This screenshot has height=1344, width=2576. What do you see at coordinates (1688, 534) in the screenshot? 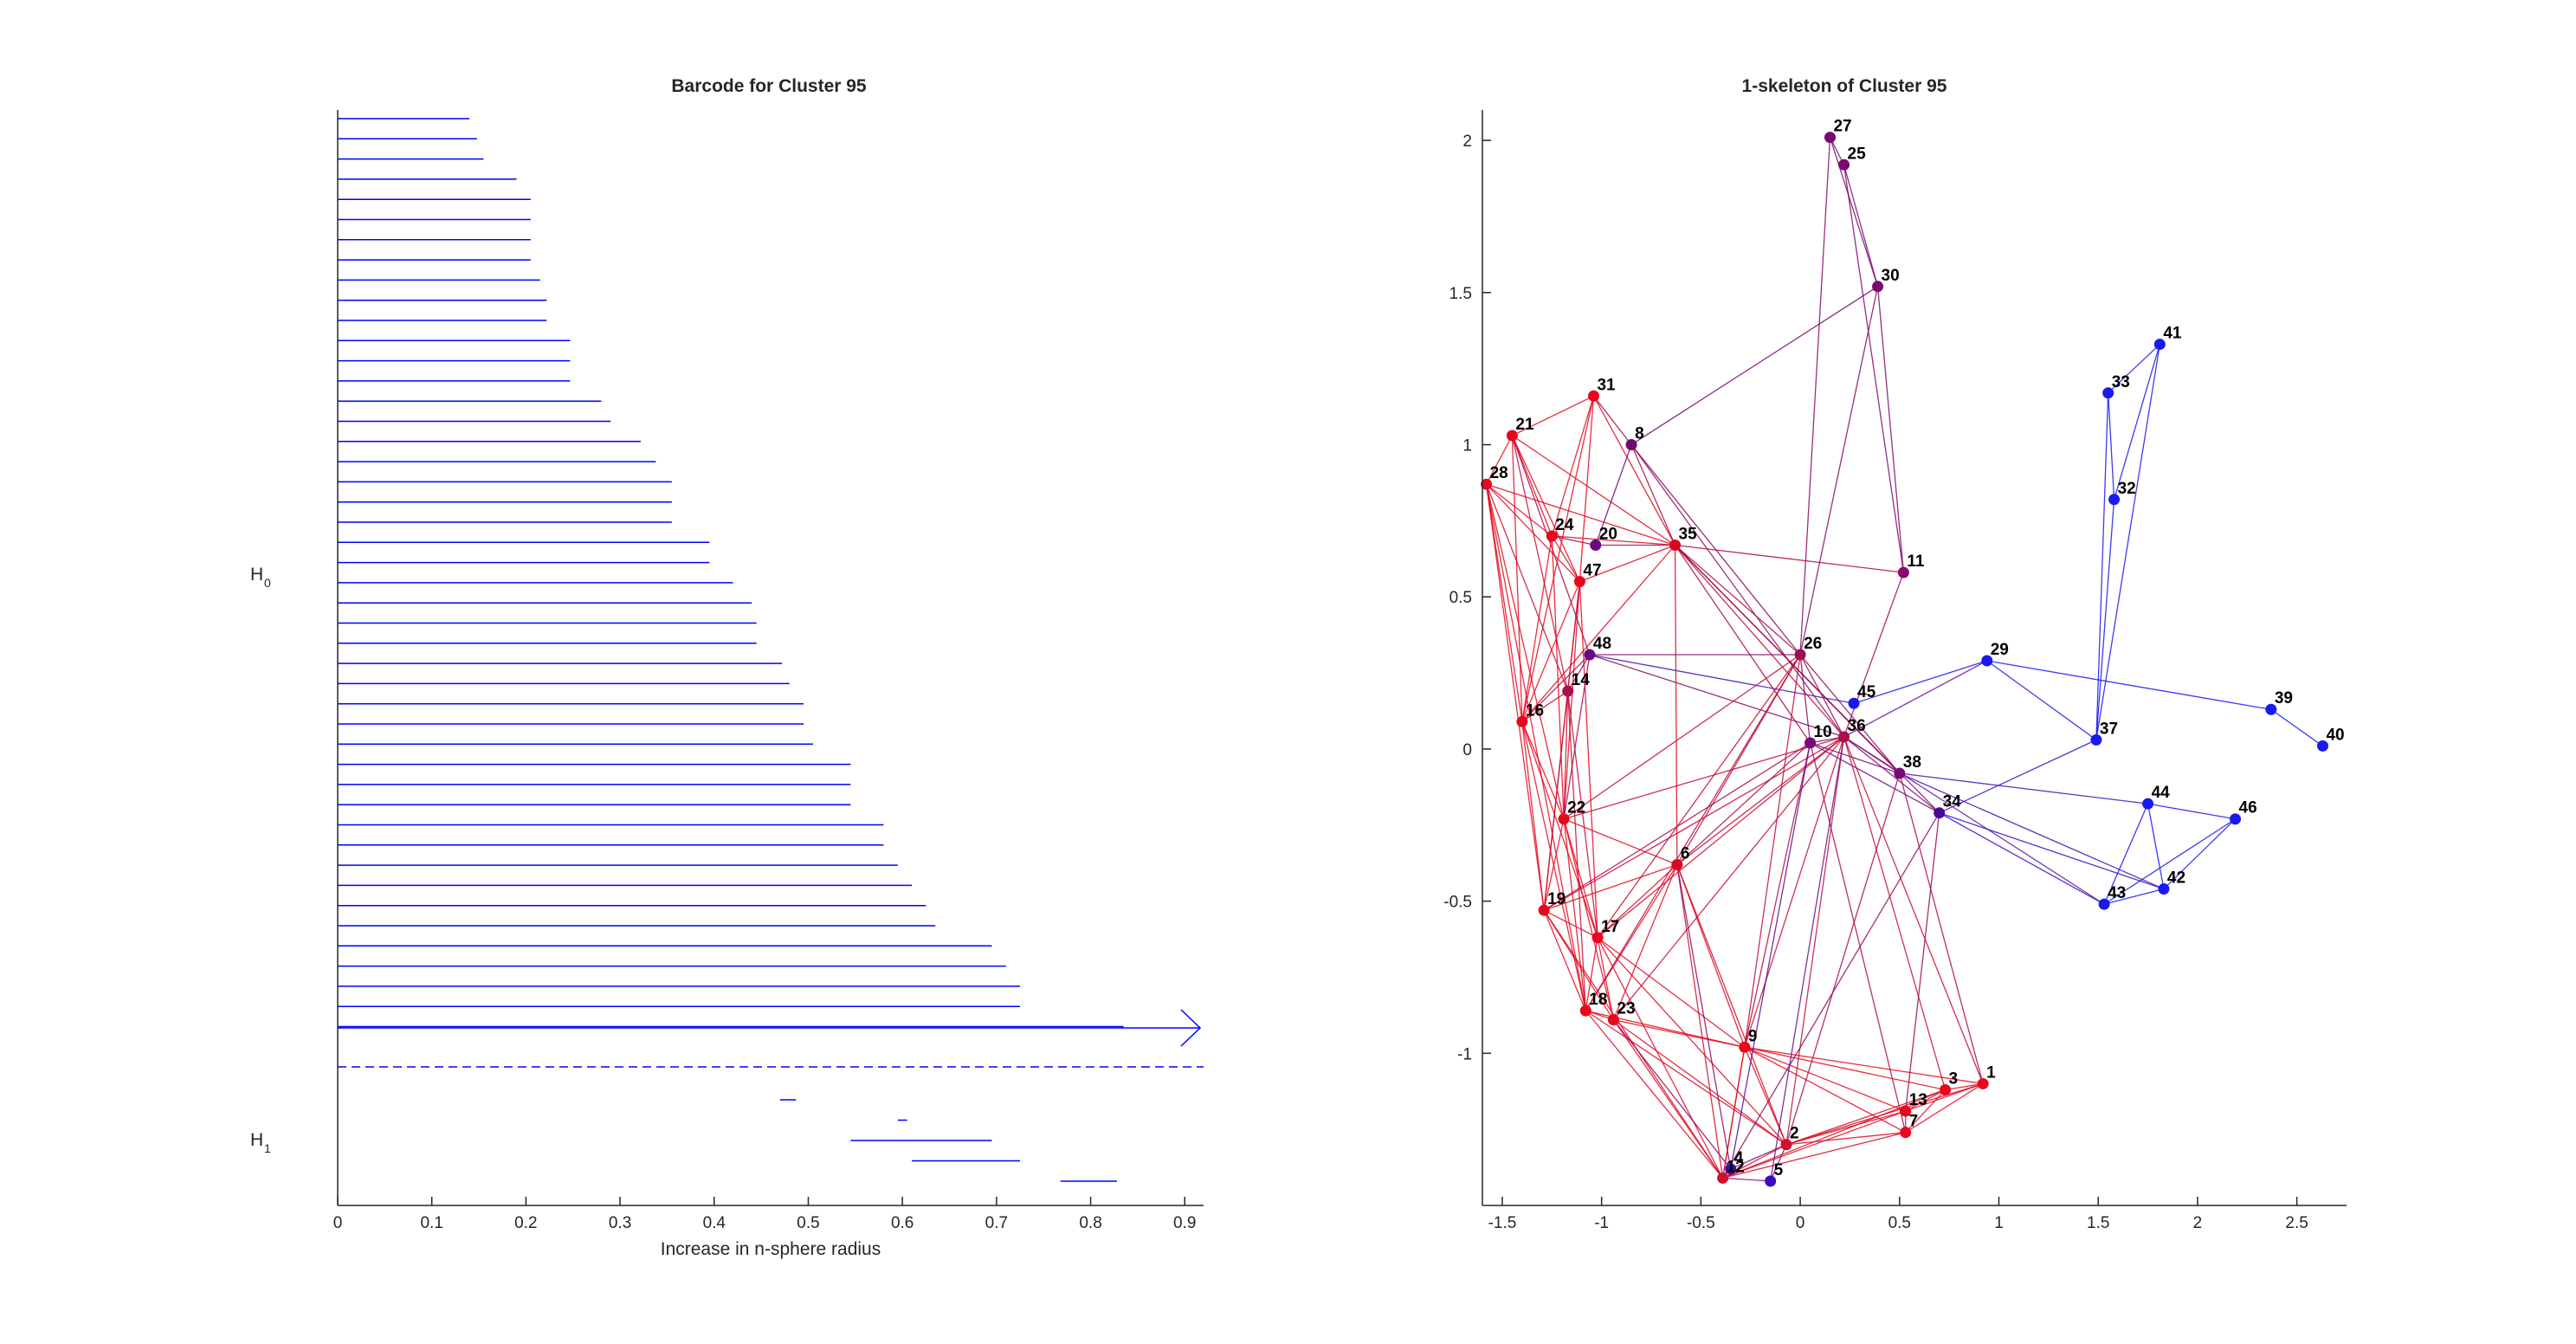
I see `skeleton-node-label: 35` at bounding box center [1688, 534].